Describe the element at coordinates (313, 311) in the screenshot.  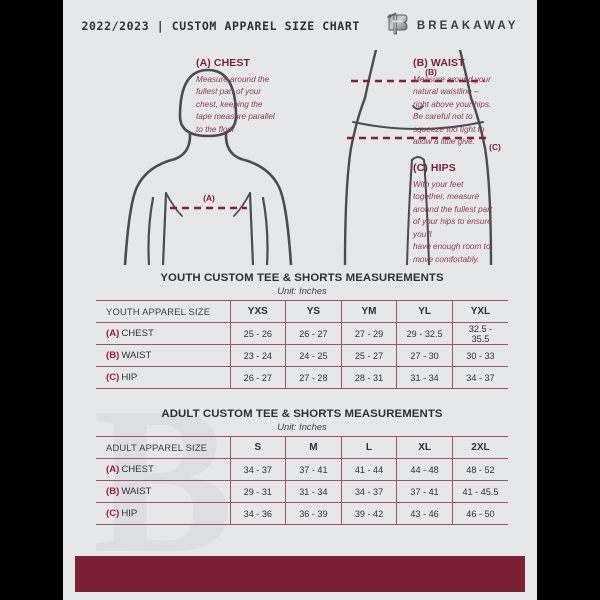
I see `youth-size-header: YS` at that location.